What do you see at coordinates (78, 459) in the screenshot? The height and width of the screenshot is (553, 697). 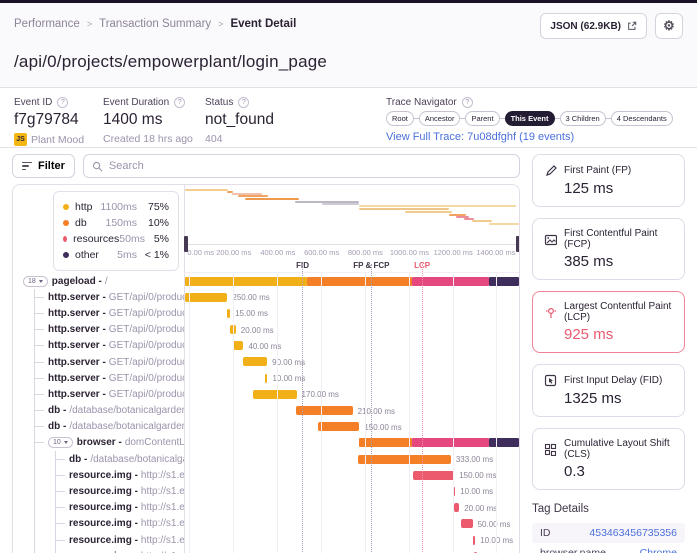 I see `span-op-name: db -` at bounding box center [78, 459].